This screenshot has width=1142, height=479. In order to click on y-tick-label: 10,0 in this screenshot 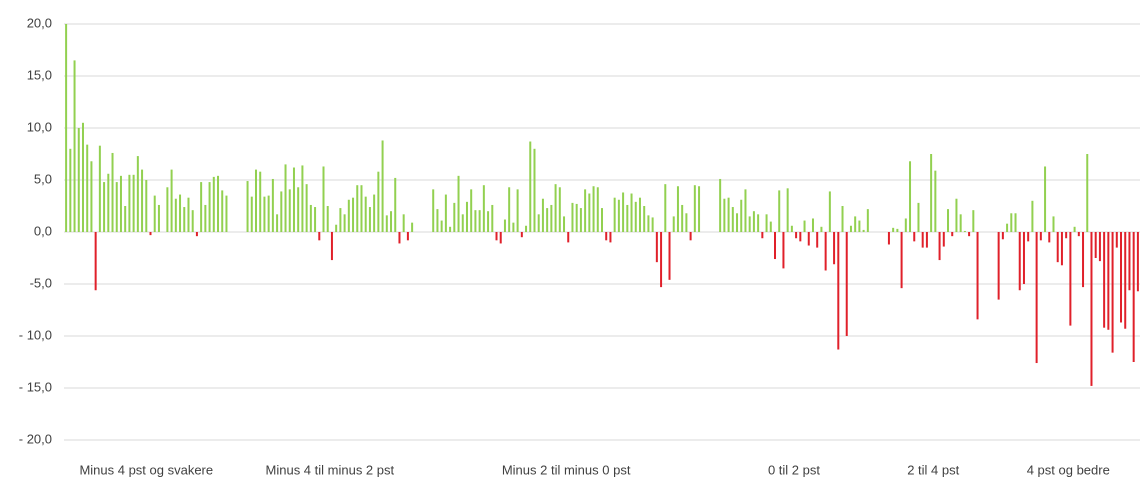, I will do `click(39, 126)`.